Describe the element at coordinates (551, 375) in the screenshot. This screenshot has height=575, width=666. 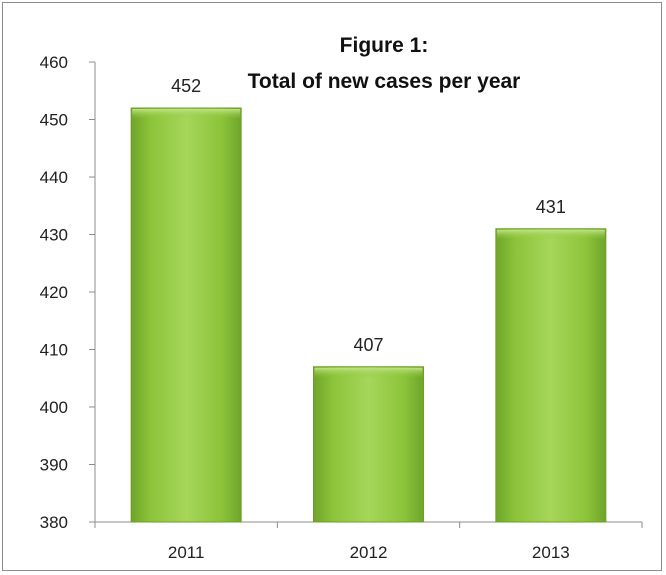
I see `bar-2013` at that location.